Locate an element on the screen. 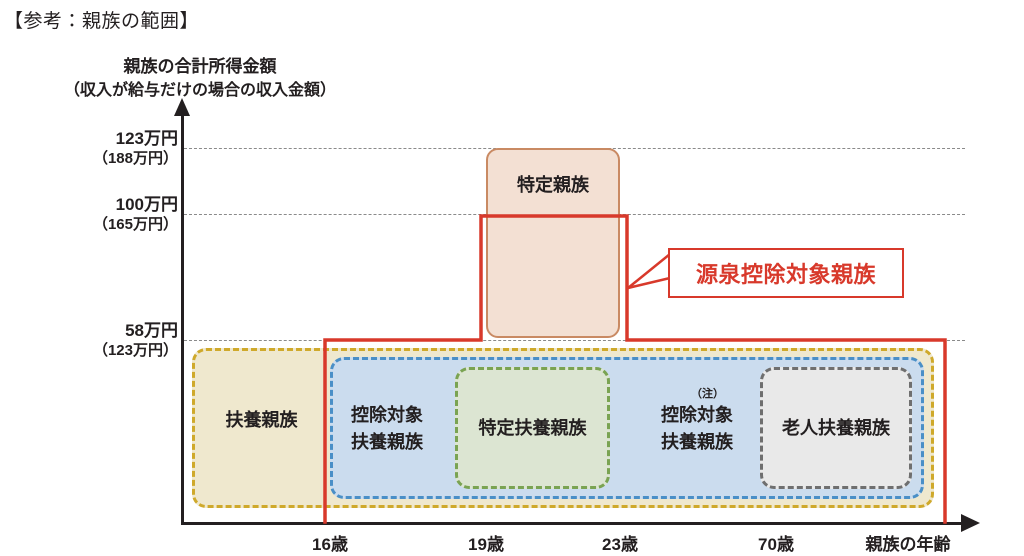  region-roujin-fuyou-shinzoku: 老人扶養親族 is located at coordinates (836, 428).